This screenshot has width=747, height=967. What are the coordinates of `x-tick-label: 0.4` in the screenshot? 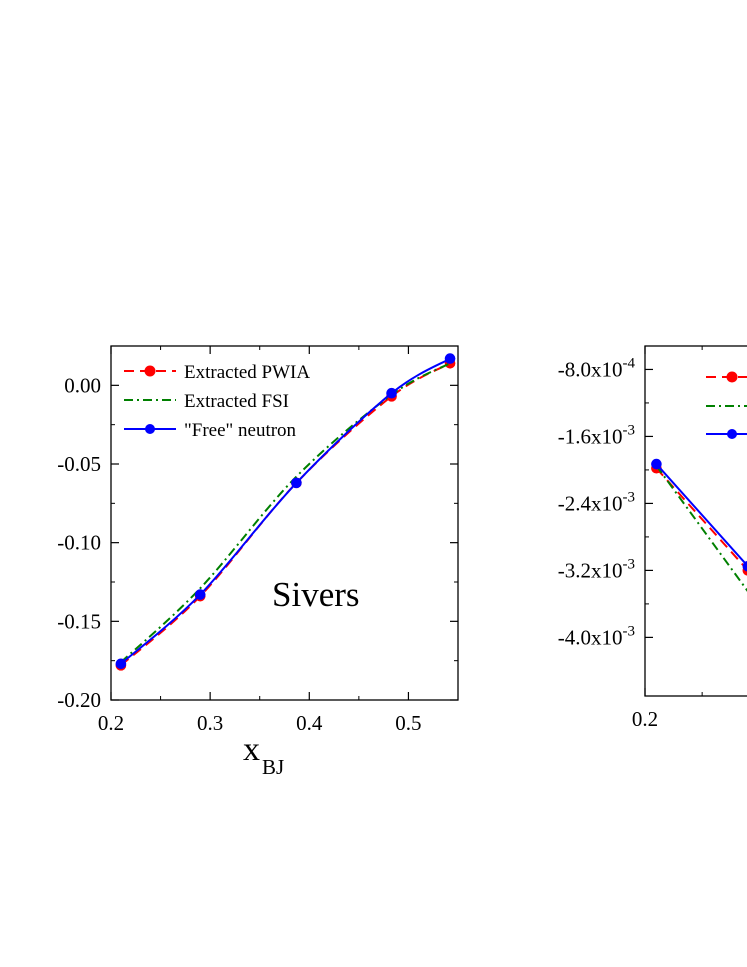 It's located at (309, 723).